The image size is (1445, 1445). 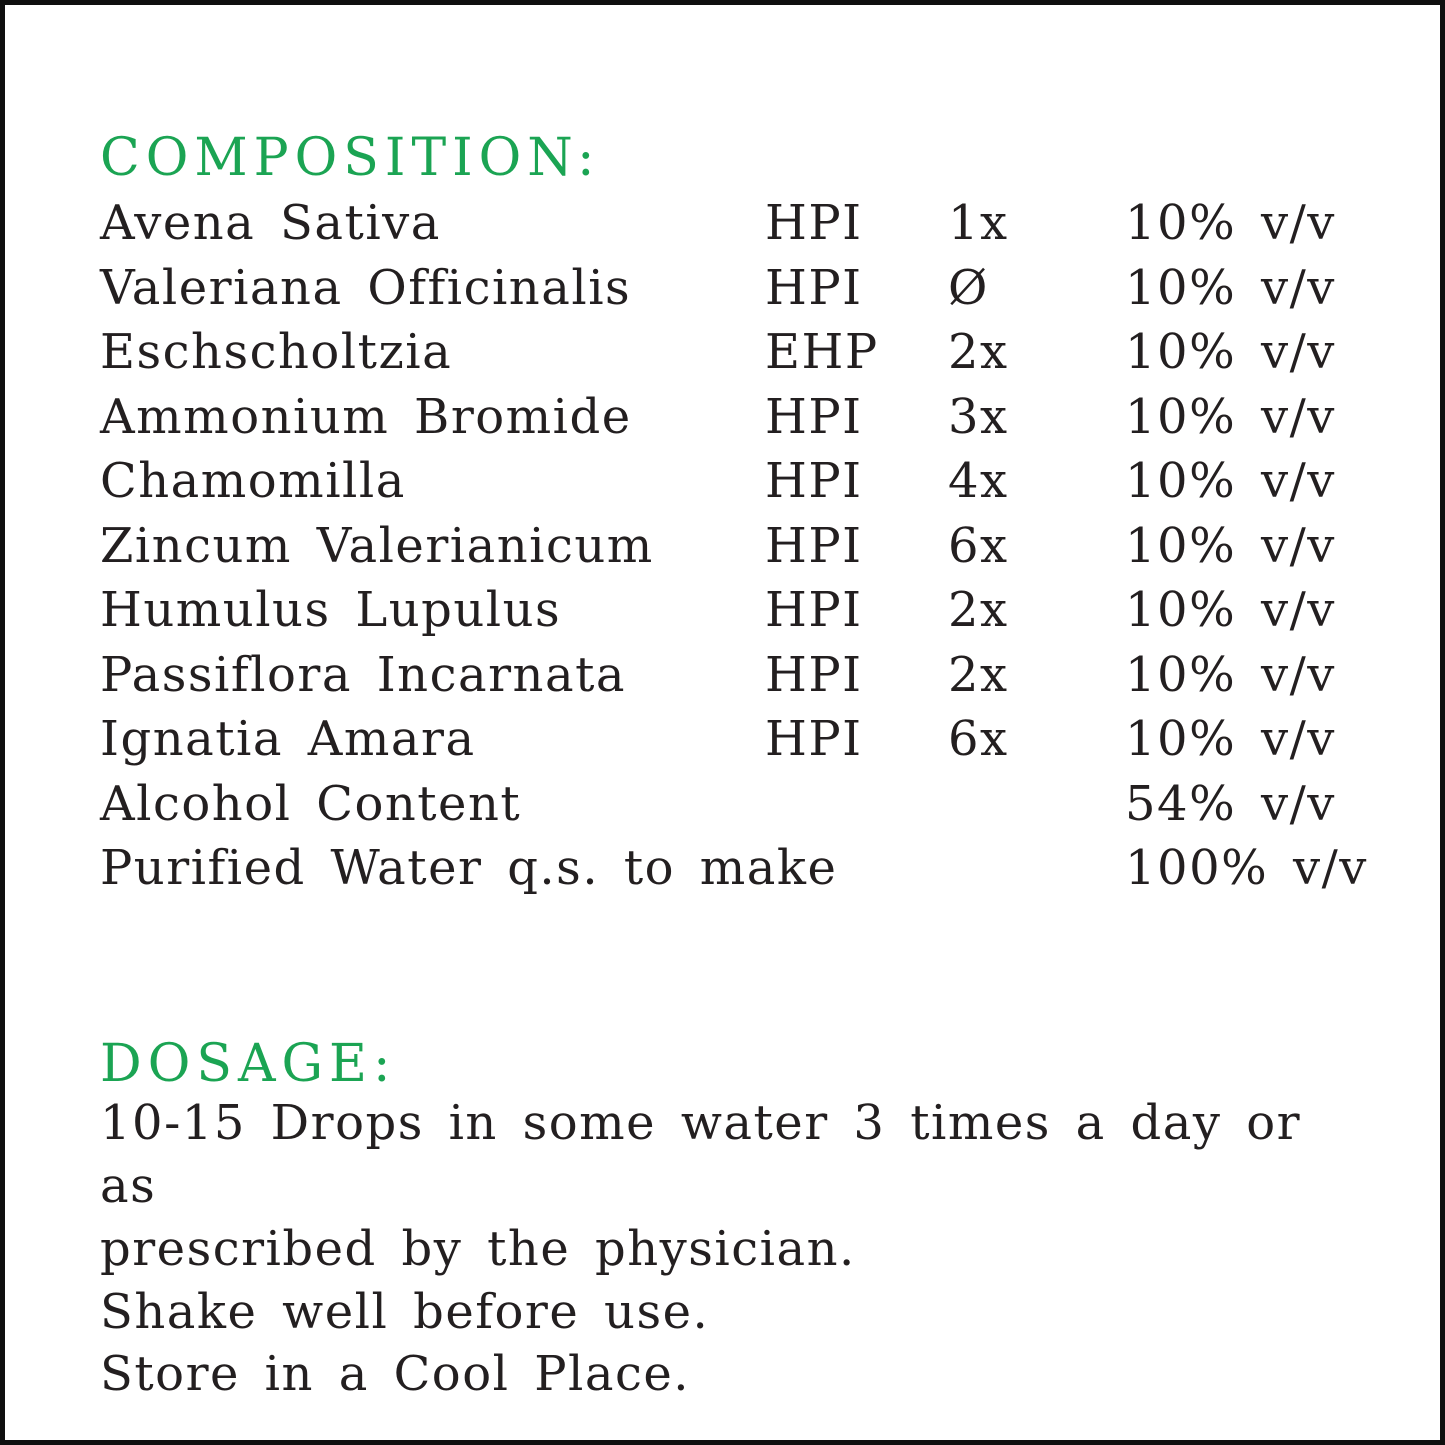 I want to click on ingredient-name: Valeriana Officinalis, so click(x=366, y=287).